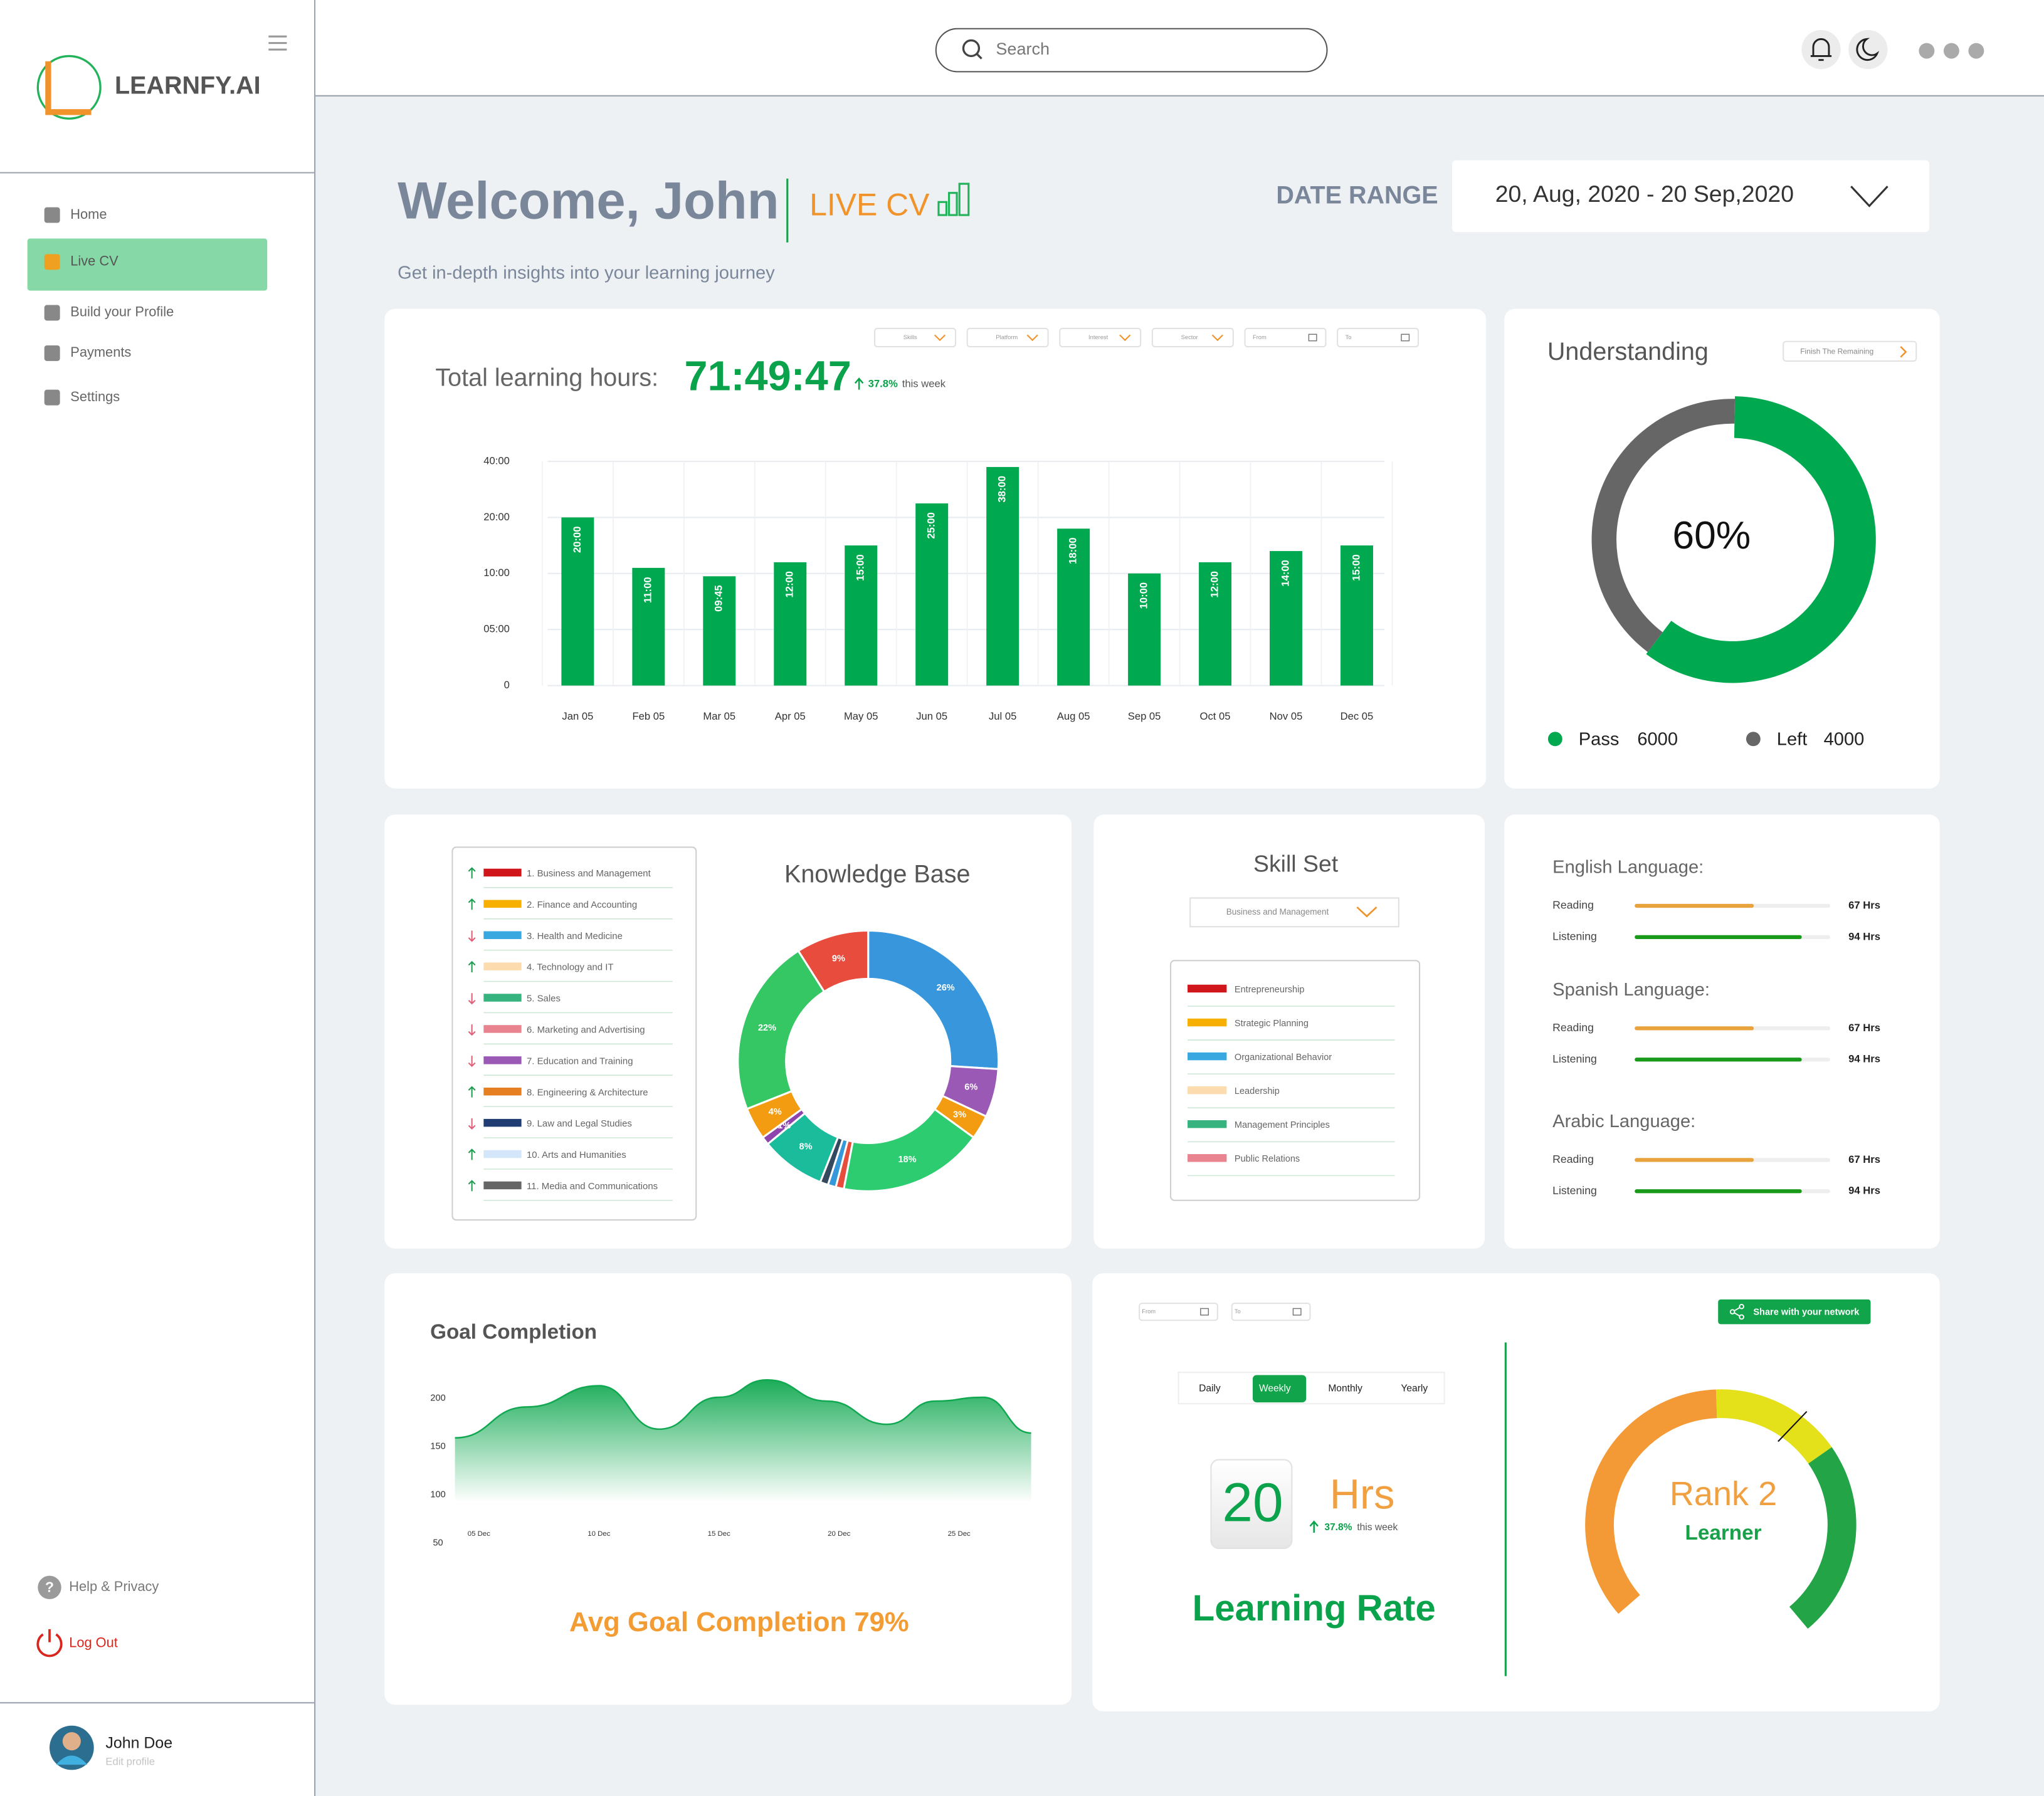 The image size is (2044, 1796). I want to click on date-range-picker, so click(1691, 197).